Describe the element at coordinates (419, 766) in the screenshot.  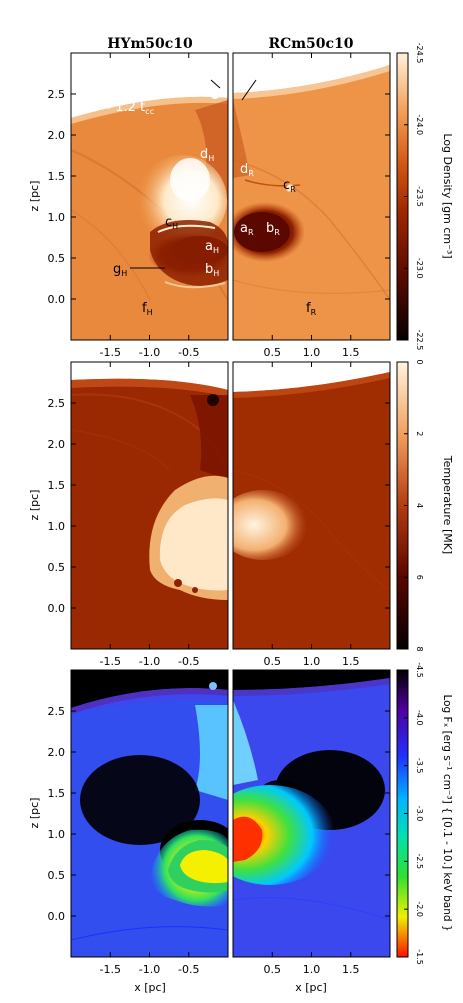
I see `colorbar-tick-label: -3.5` at that location.